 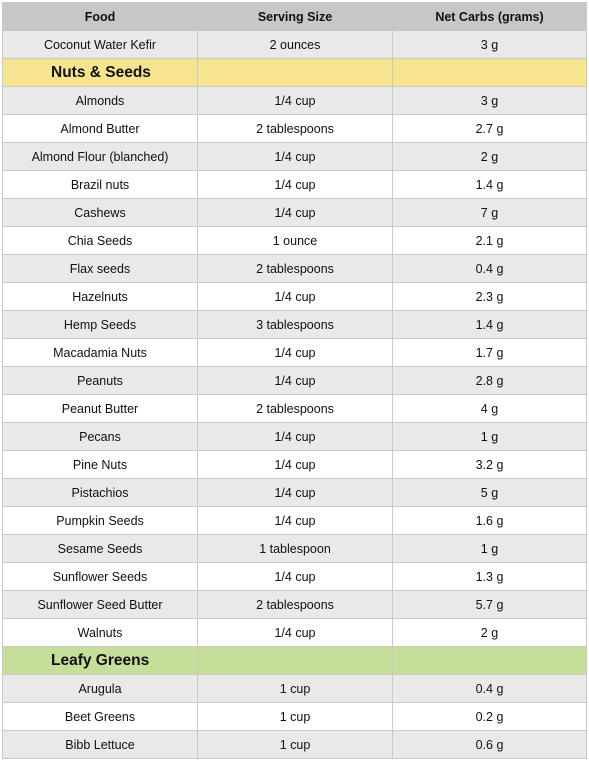 I want to click on food-cell: Pistachios, so click(x=100, y=492).